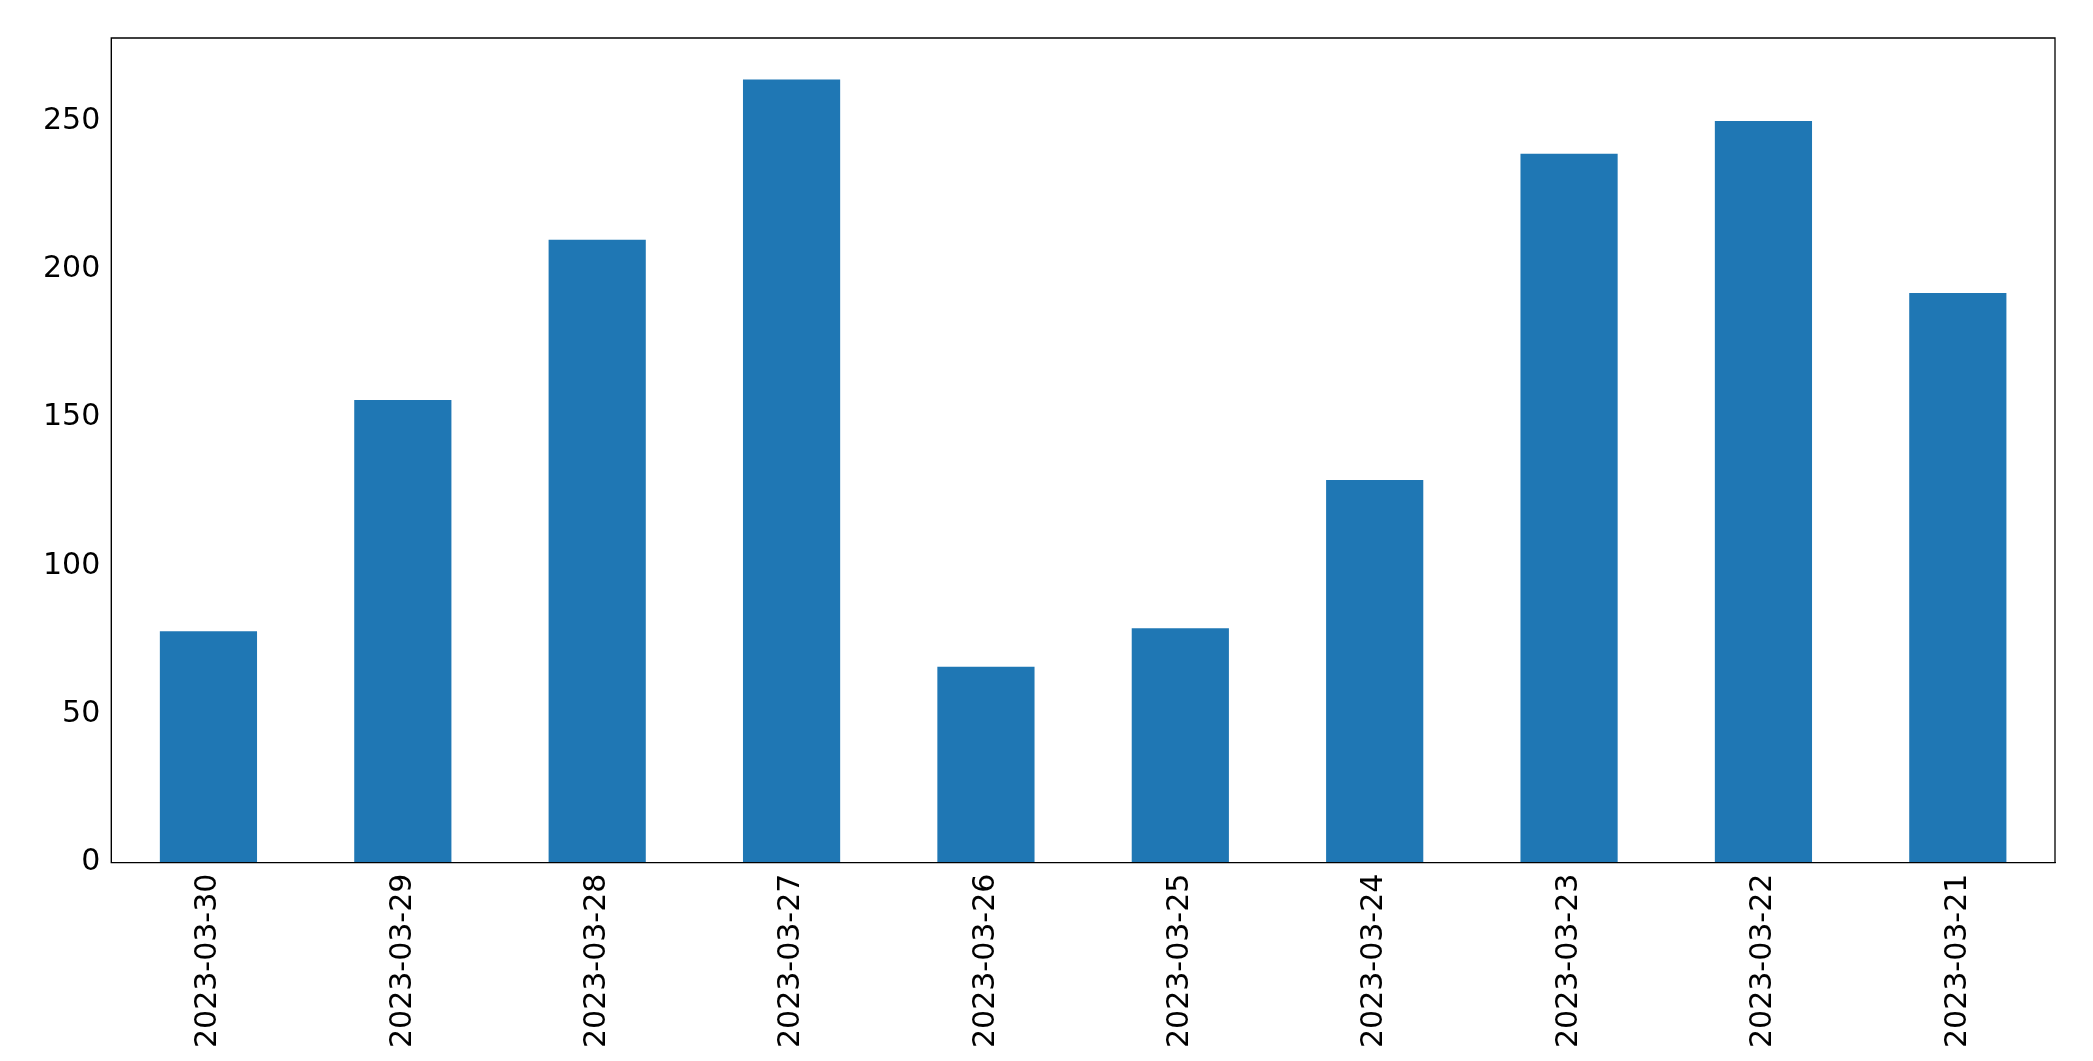 Image resolution: width=2093 pixels, height=1061 pixels. What do you see at coordinates (81, 712) in the screenshot?
I see `y-tick-label: 50` at bounding box center [81, 712].